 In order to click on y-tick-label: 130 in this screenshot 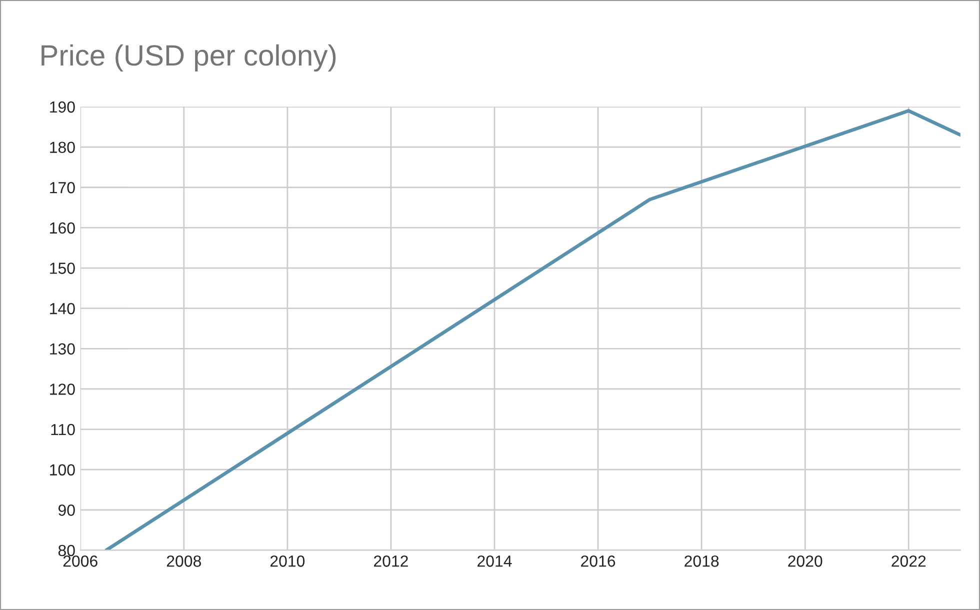, I will do `click(62, 349)`.